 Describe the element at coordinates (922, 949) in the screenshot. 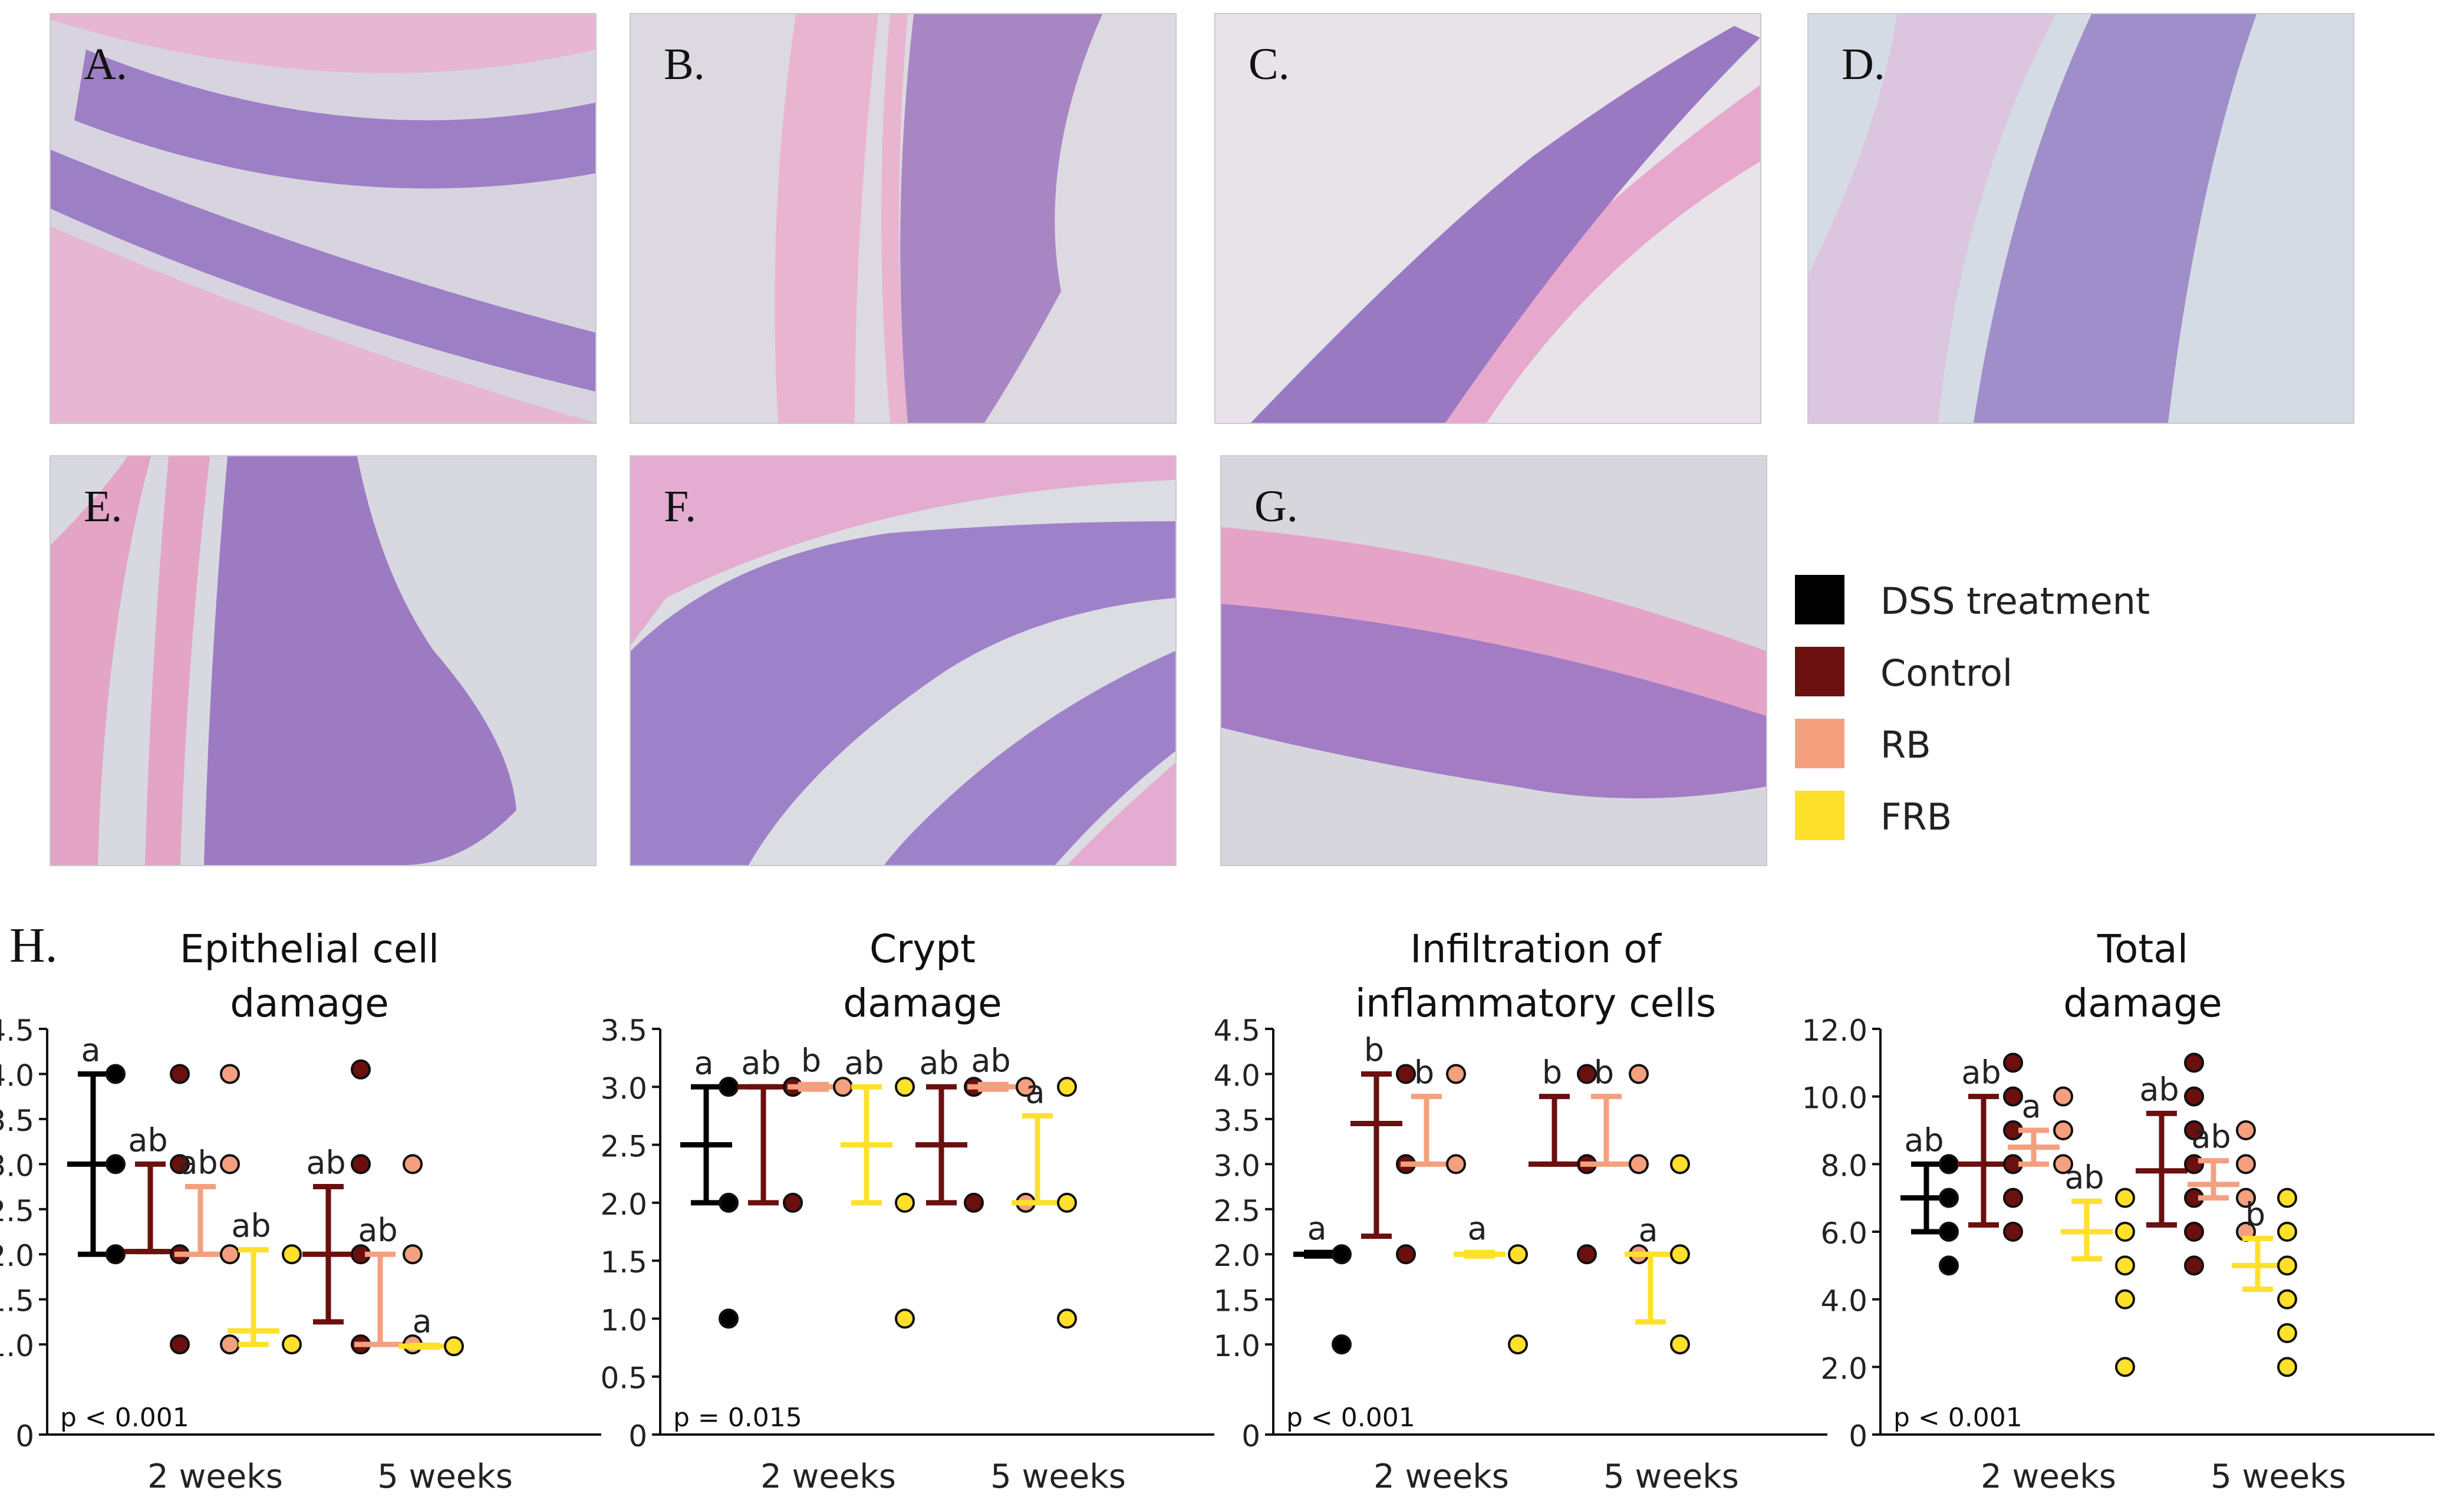

I see `chart-title-line: Crypt` at that location.